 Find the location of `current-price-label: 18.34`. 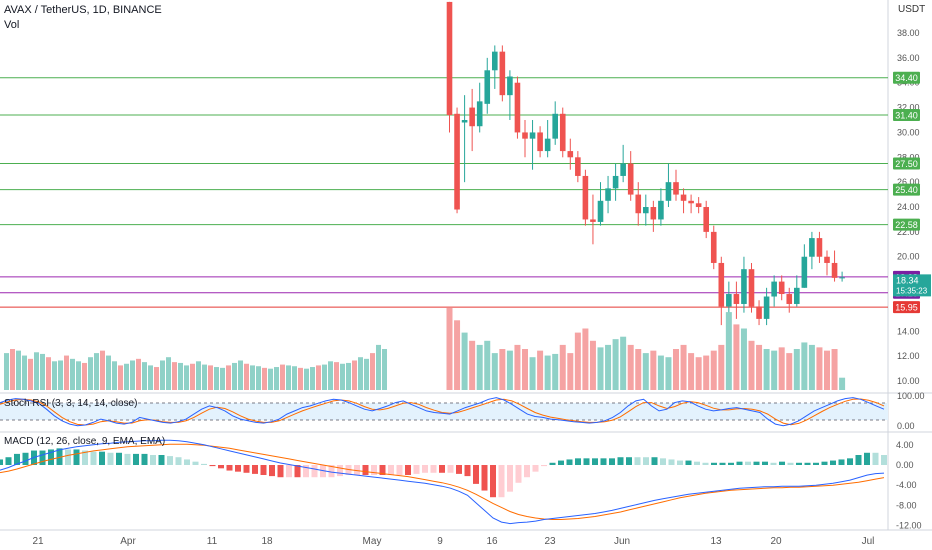

current-price-label: 18.34 is located at coordinates (907, 280).